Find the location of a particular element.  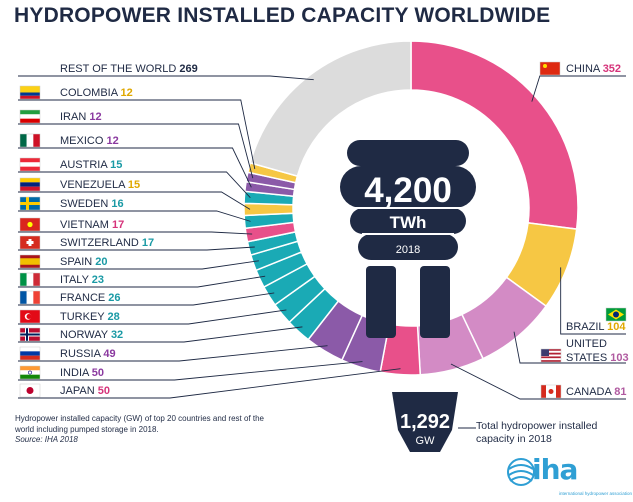

label-turkey-name: TURKEY is located at coordinates (83, 317).